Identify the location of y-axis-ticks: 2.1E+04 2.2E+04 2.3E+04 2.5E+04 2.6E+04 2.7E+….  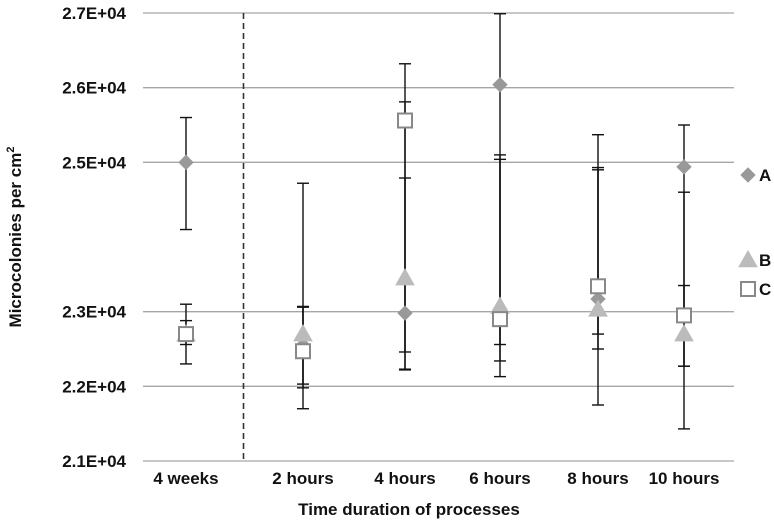
(94, 237).